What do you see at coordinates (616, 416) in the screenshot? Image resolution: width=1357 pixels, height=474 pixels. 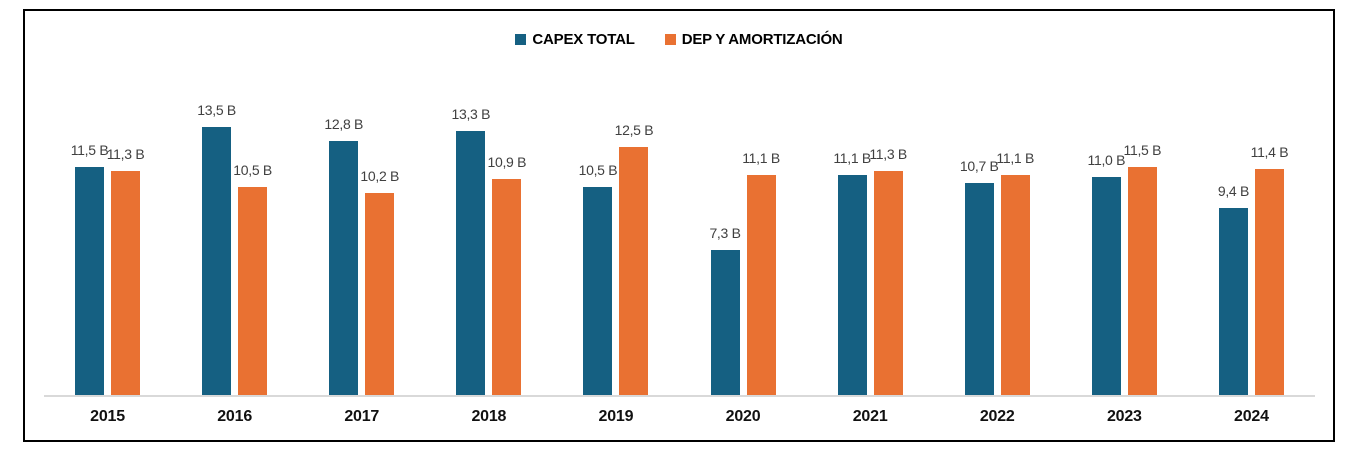 I see `x-axis-label: 2019` at bounding box center [616, 416].